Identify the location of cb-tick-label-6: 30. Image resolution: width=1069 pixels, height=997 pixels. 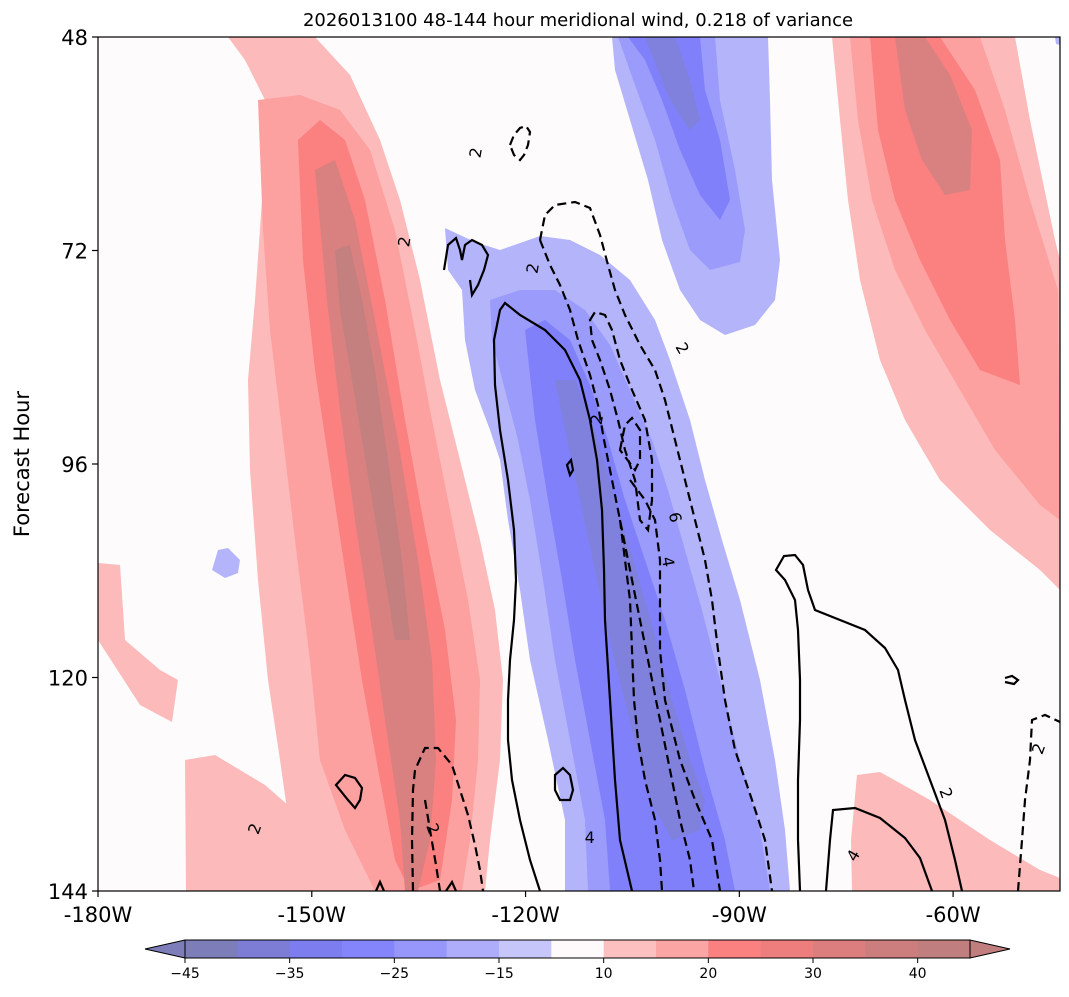
(813, 974).